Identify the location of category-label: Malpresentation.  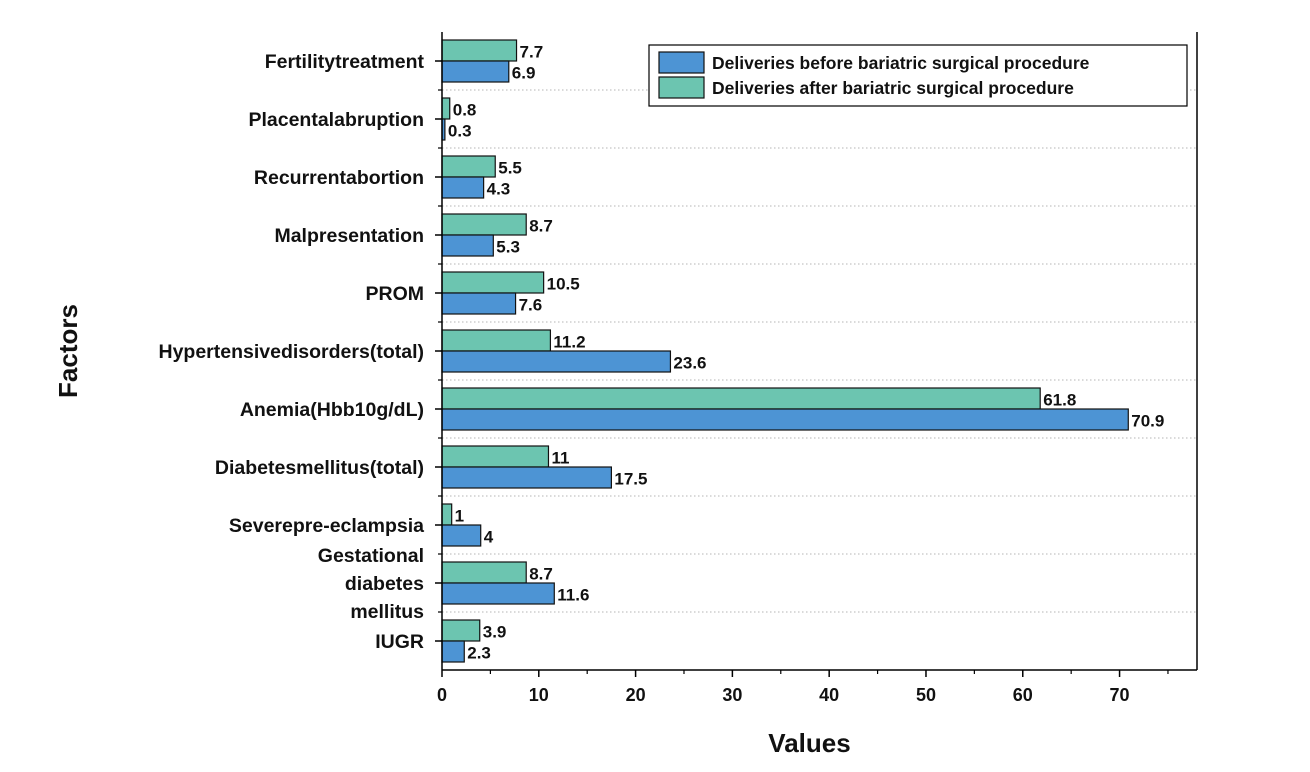
(349, 236).